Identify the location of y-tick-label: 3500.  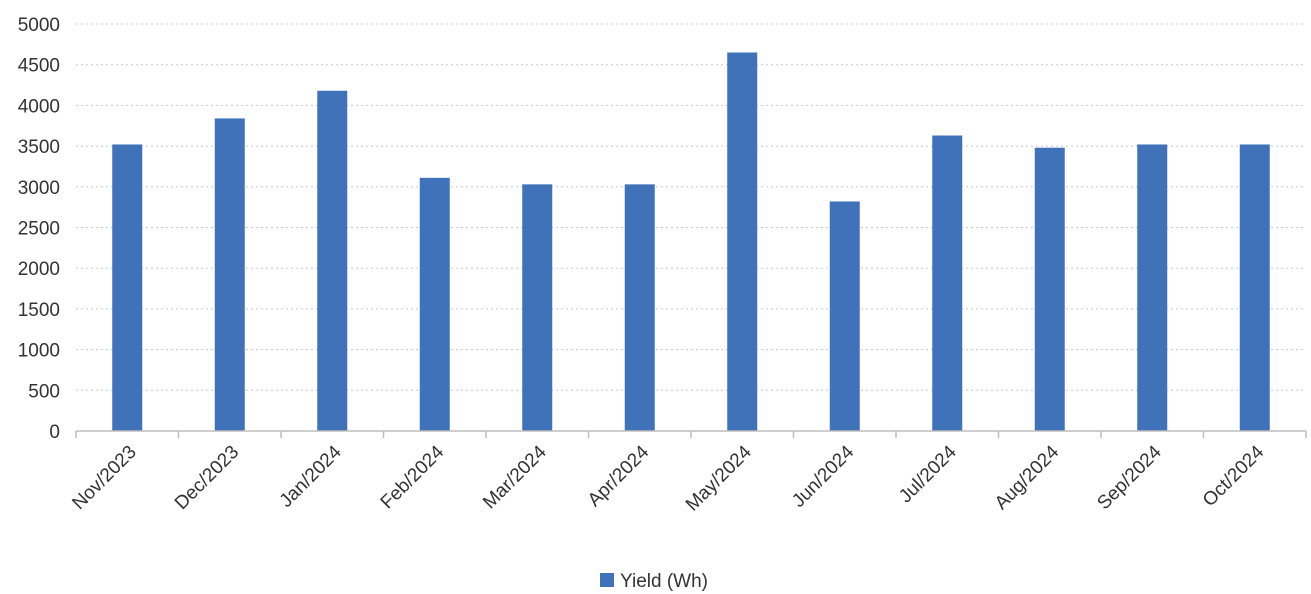
(39, 147).